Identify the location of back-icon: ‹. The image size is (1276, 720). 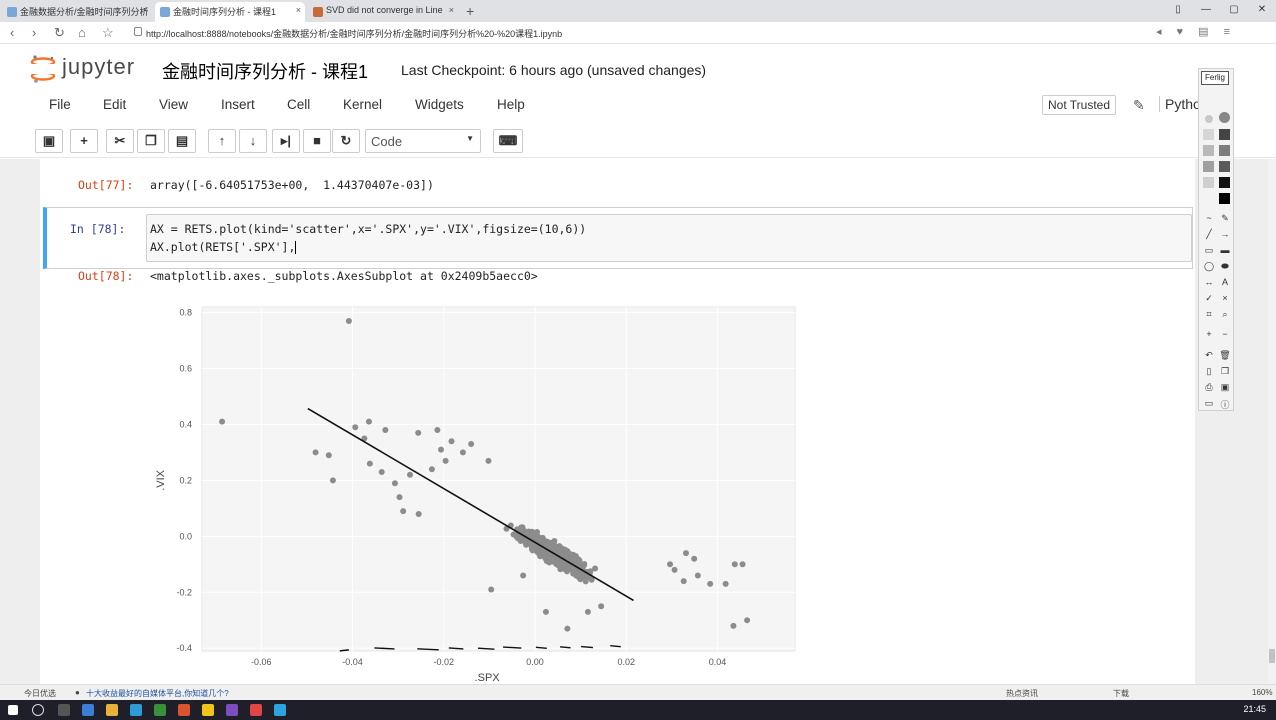
(12, 32).